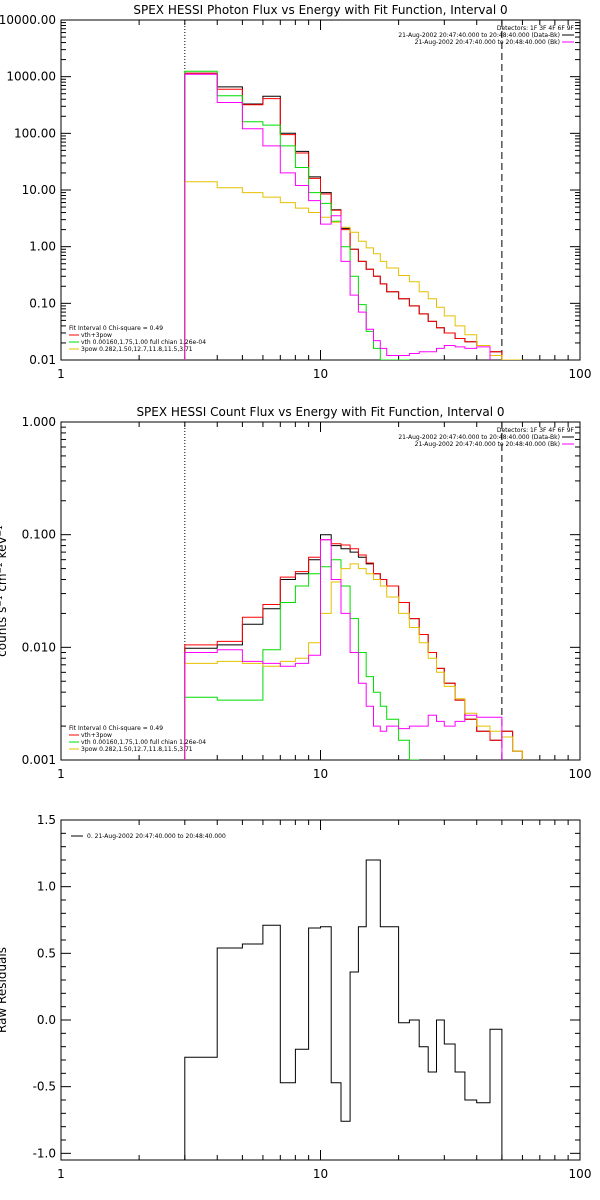 This screenshot has width=600, height=1200. Describe the element at coordinates (35, 133) in the screenshot. I see `y-tick-label: 100.00` at that location.